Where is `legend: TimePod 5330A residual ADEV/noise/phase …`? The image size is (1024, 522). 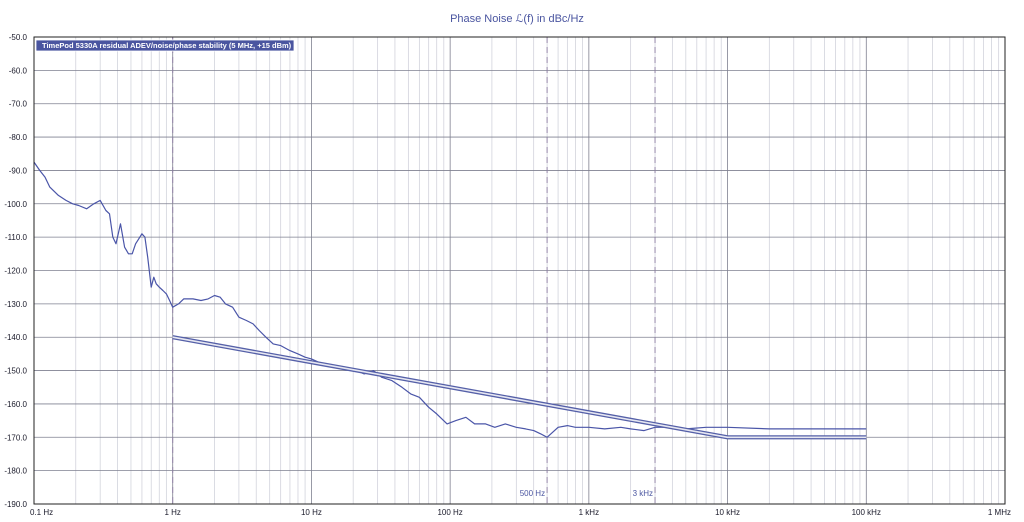 legend: TimePod 5330A residual ADEV/noise/phase … is located at coordinates (165, 45).